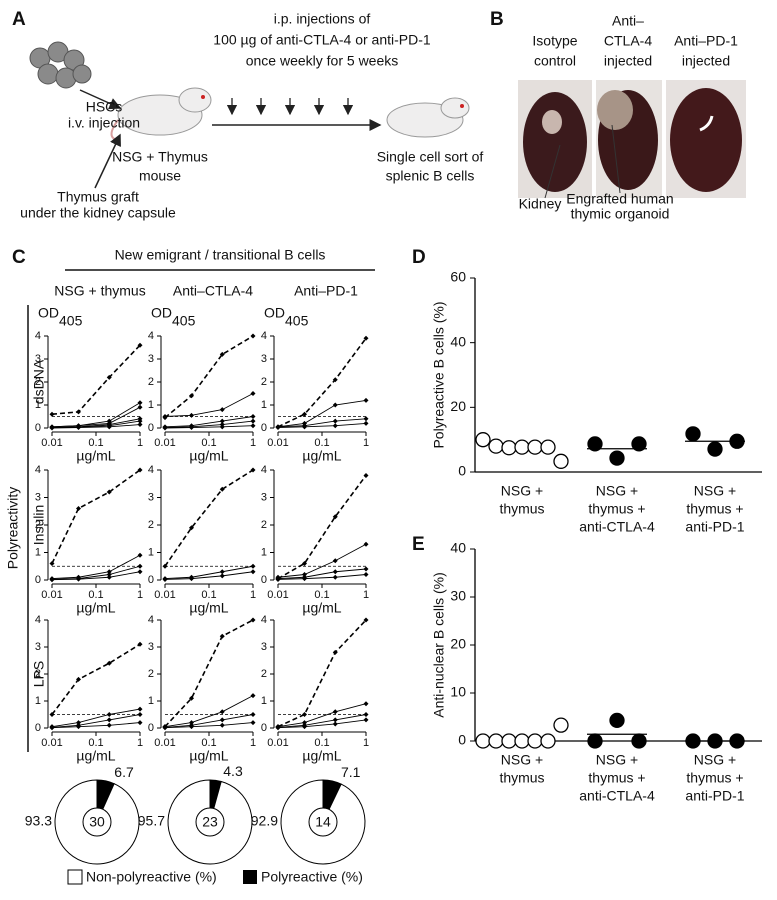 The width and height of the screenshot is (777, 900). Describe the element at coordinates (430, 157) in the screenshot. I see `sort-label: Single cell sort of` at that location.